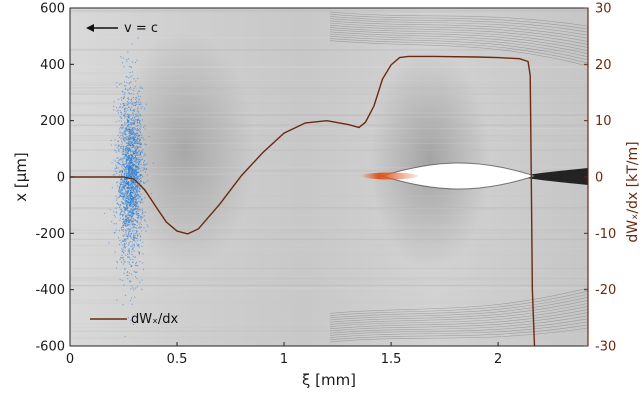 Image resolution: width=642 pixels, height=396 pixels. What do you see at coordinates (430, 160) in the screenshot?
I see `heatmap-dark-region-right` at bounding box center [430, 160].